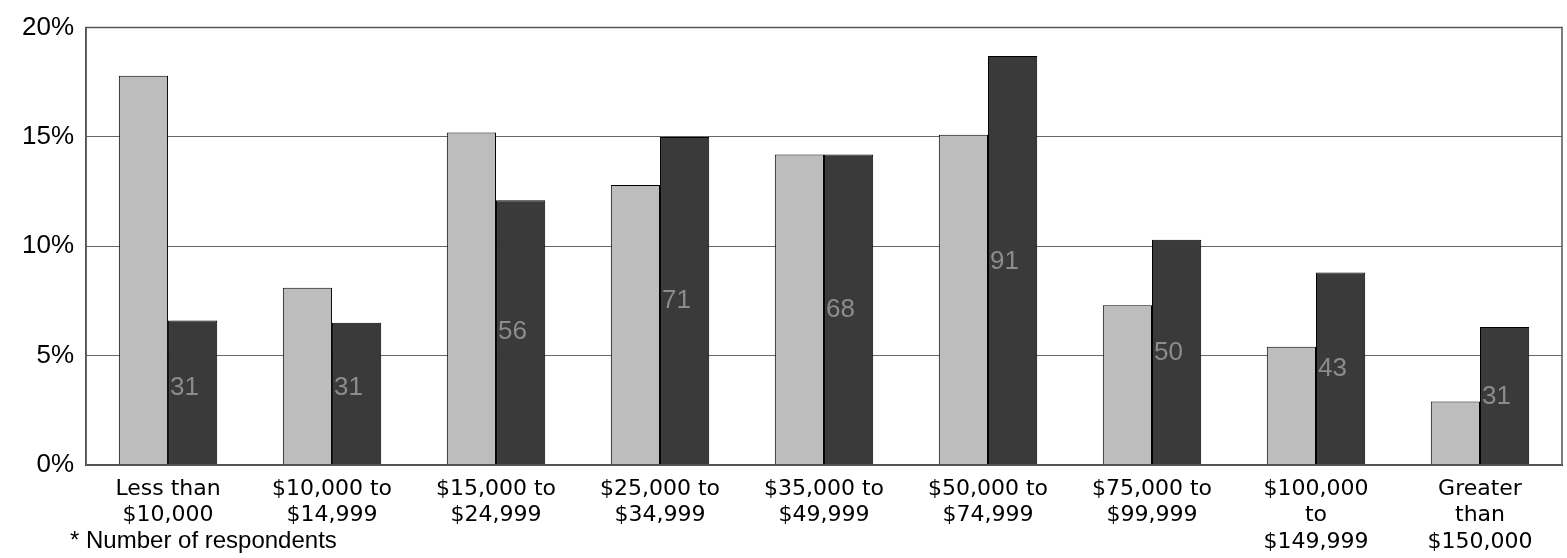 Image resolution: width=1567 pixels, height=558 pixels. I want to click on annotation: 71, so click(676, 299).